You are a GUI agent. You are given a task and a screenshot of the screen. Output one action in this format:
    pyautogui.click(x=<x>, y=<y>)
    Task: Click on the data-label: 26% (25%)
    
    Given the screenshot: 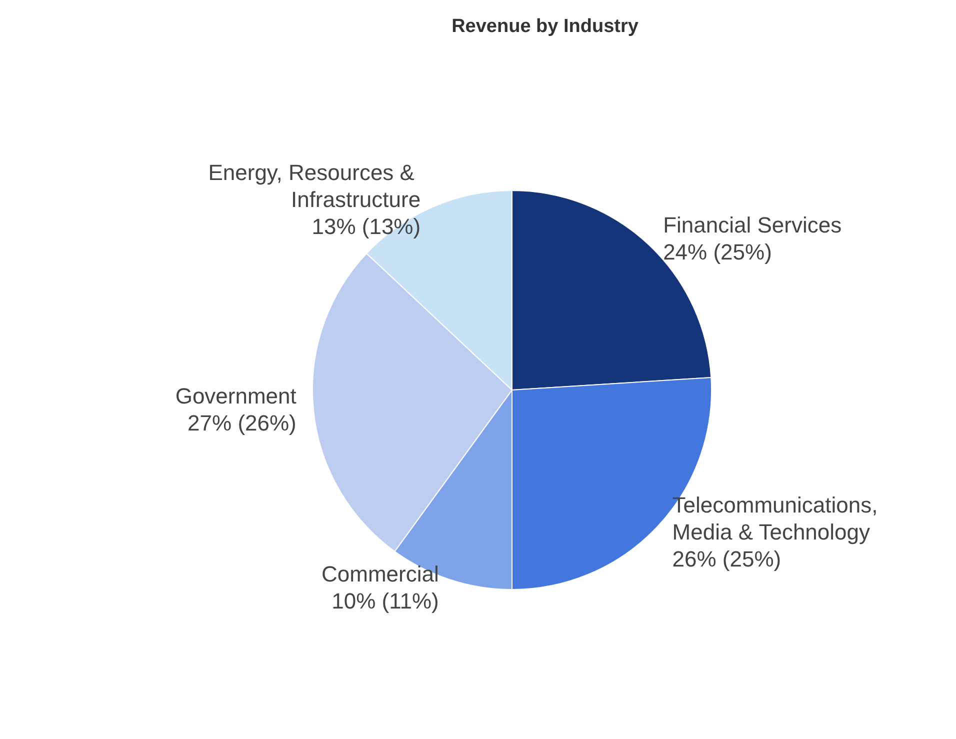 What is the action you would take?
    pyautogui.click(x=727, y=559)
    